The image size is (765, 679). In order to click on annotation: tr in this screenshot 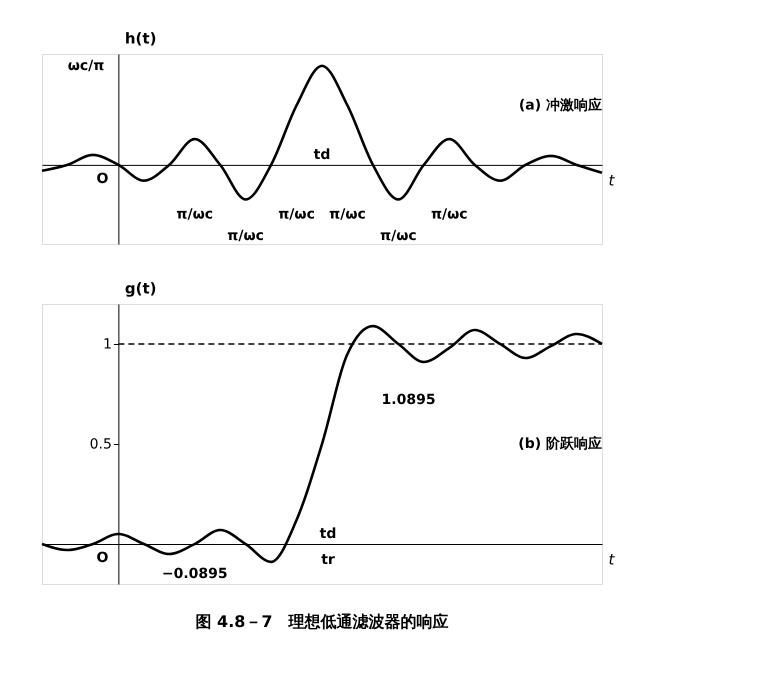, I will do `click(328, 560)`.